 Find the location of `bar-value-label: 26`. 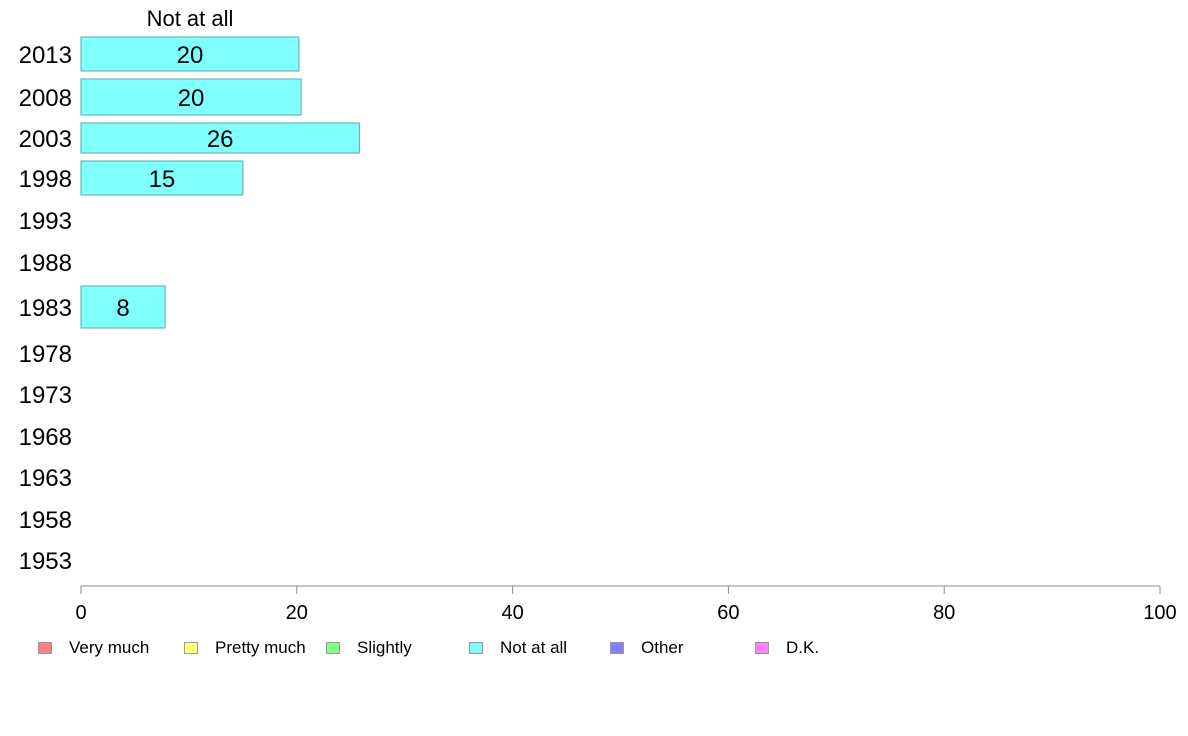

bar-value-label: 26 is located at coordinates (220, 139).